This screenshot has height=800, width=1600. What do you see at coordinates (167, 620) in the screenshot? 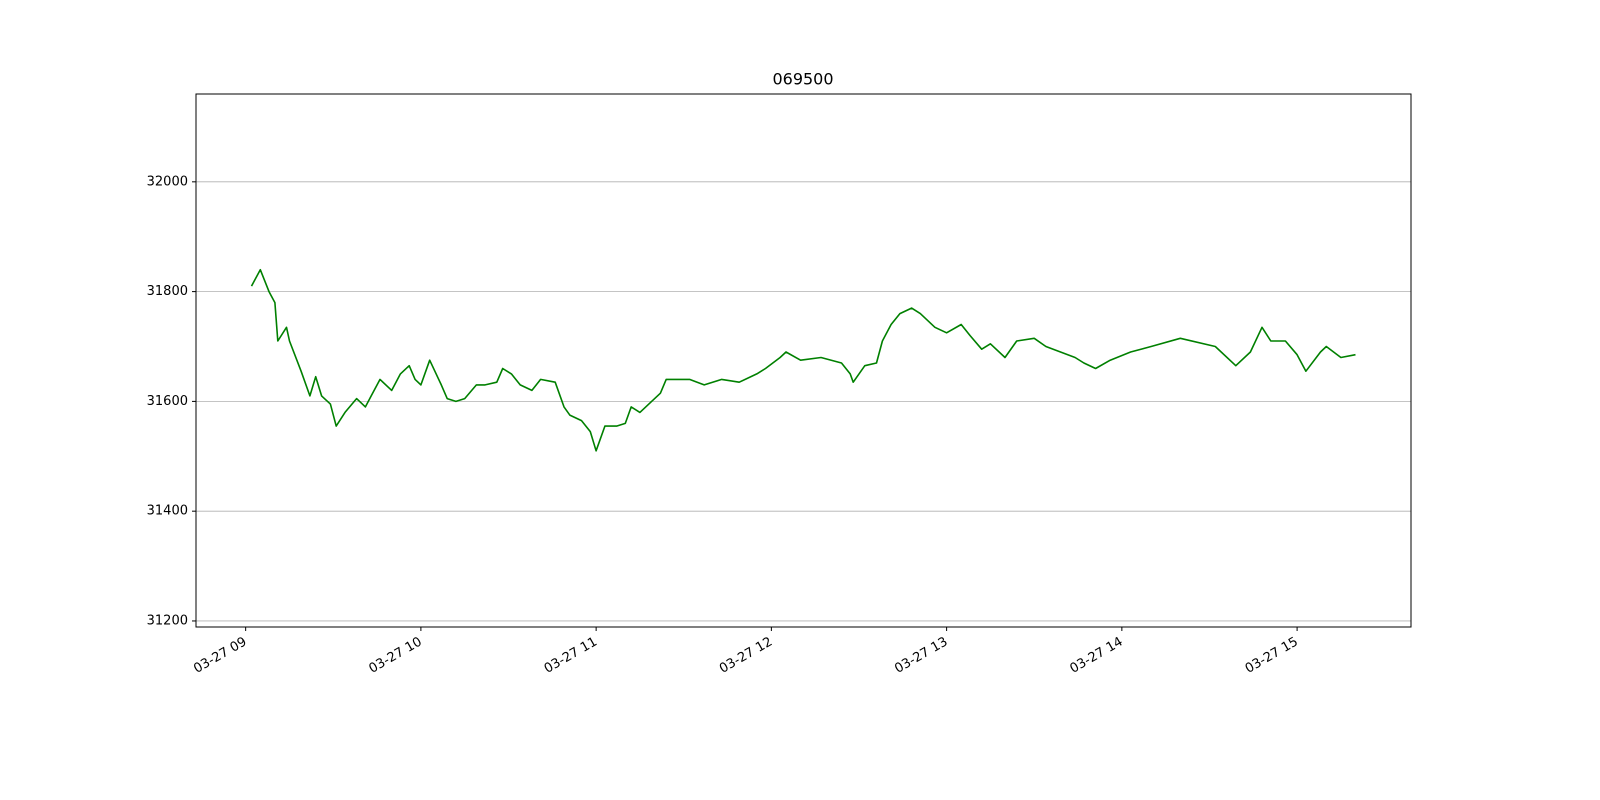
I see `y-tick-label: 31200` at bounding box center [167, 620].